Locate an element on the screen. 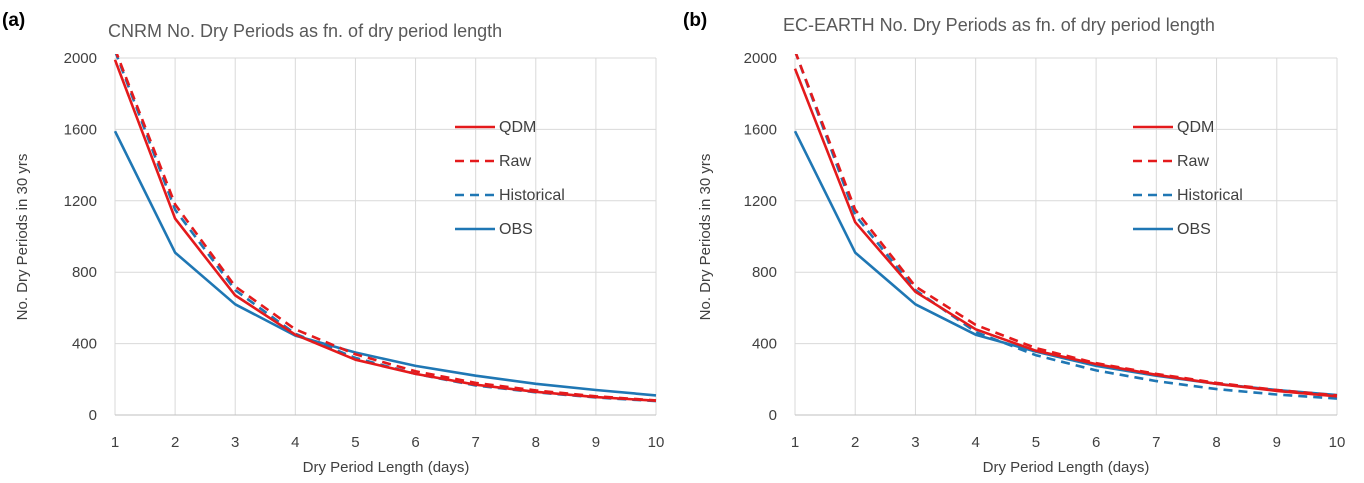 This screenshot has height=483, width=1364. y-tick-label-a-1600: 1600 is located at coordinates (80, 129).